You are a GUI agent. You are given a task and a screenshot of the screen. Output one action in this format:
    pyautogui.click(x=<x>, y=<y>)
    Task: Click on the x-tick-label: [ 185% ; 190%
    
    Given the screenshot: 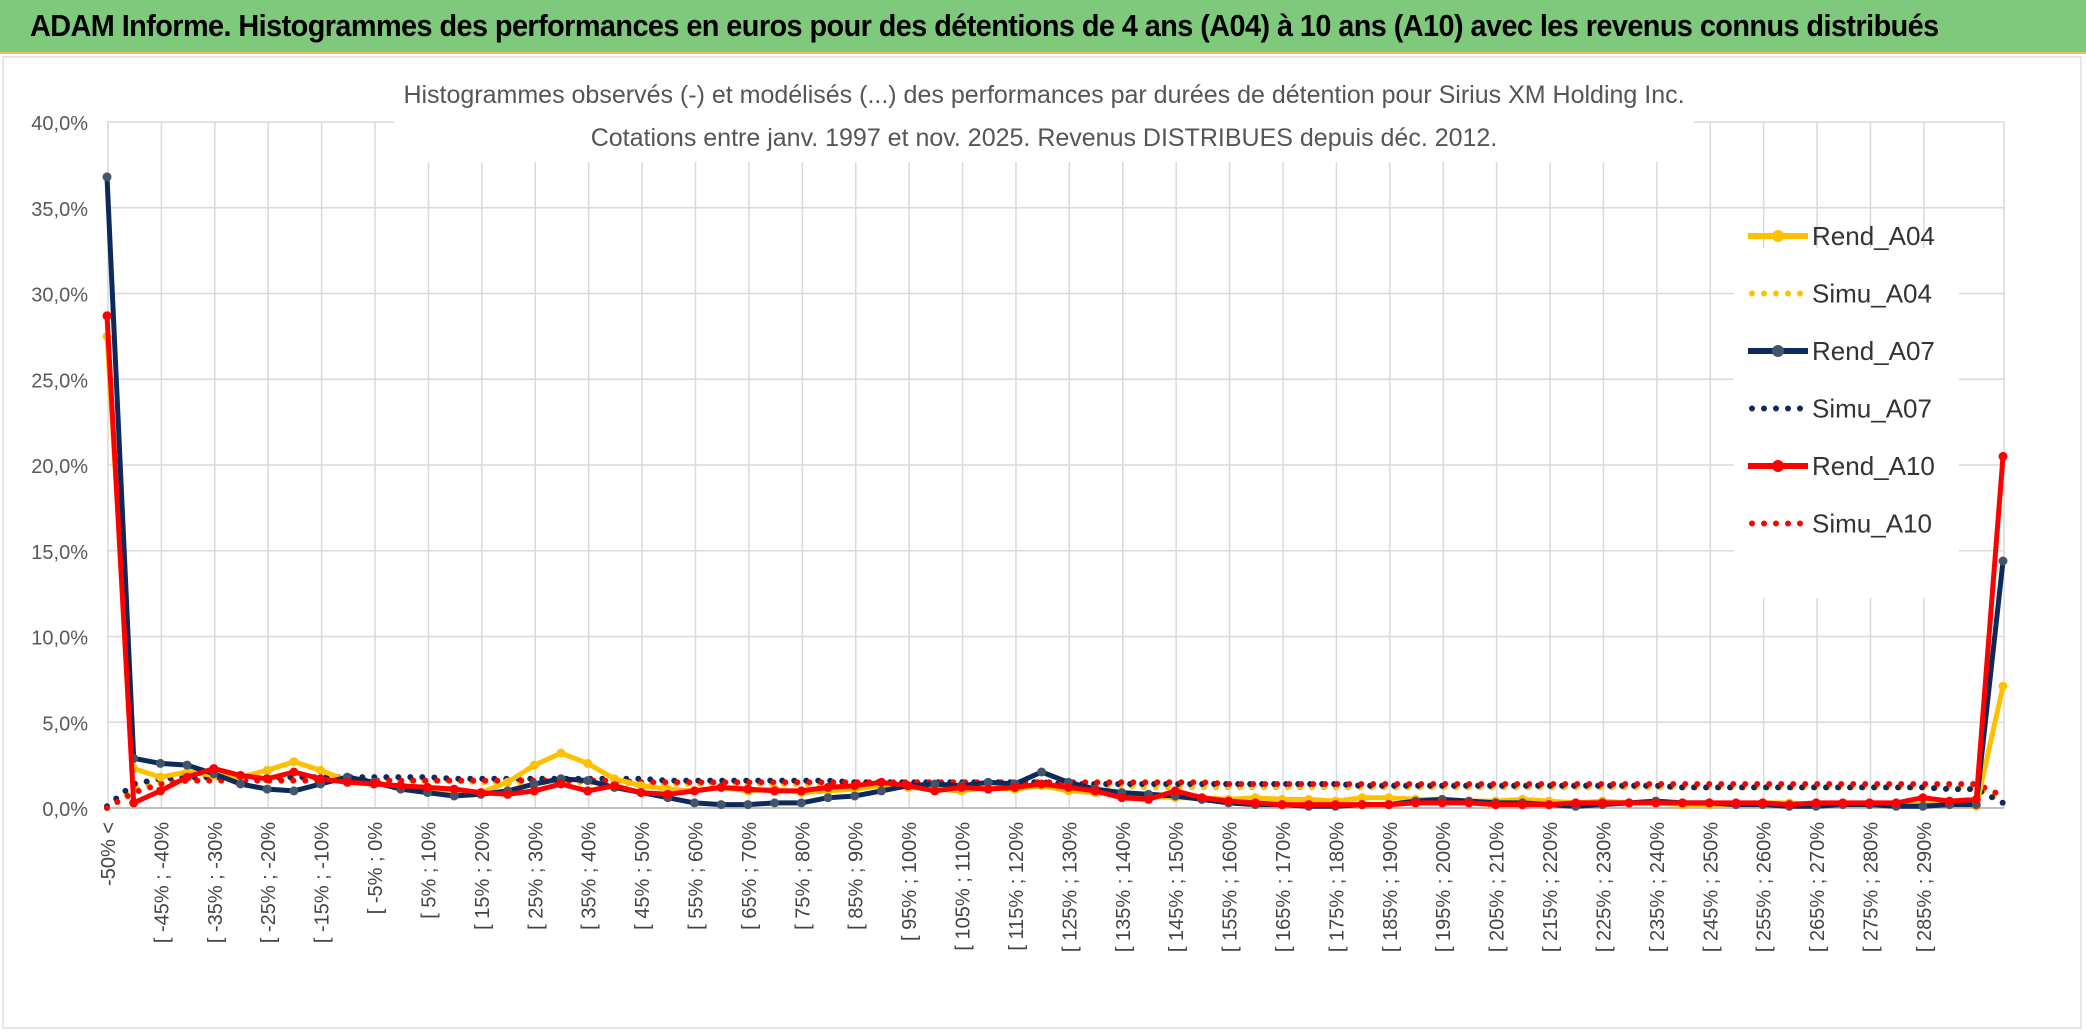 What is the action you would take?
    pyautogui.click(x=1391, y=887)
    